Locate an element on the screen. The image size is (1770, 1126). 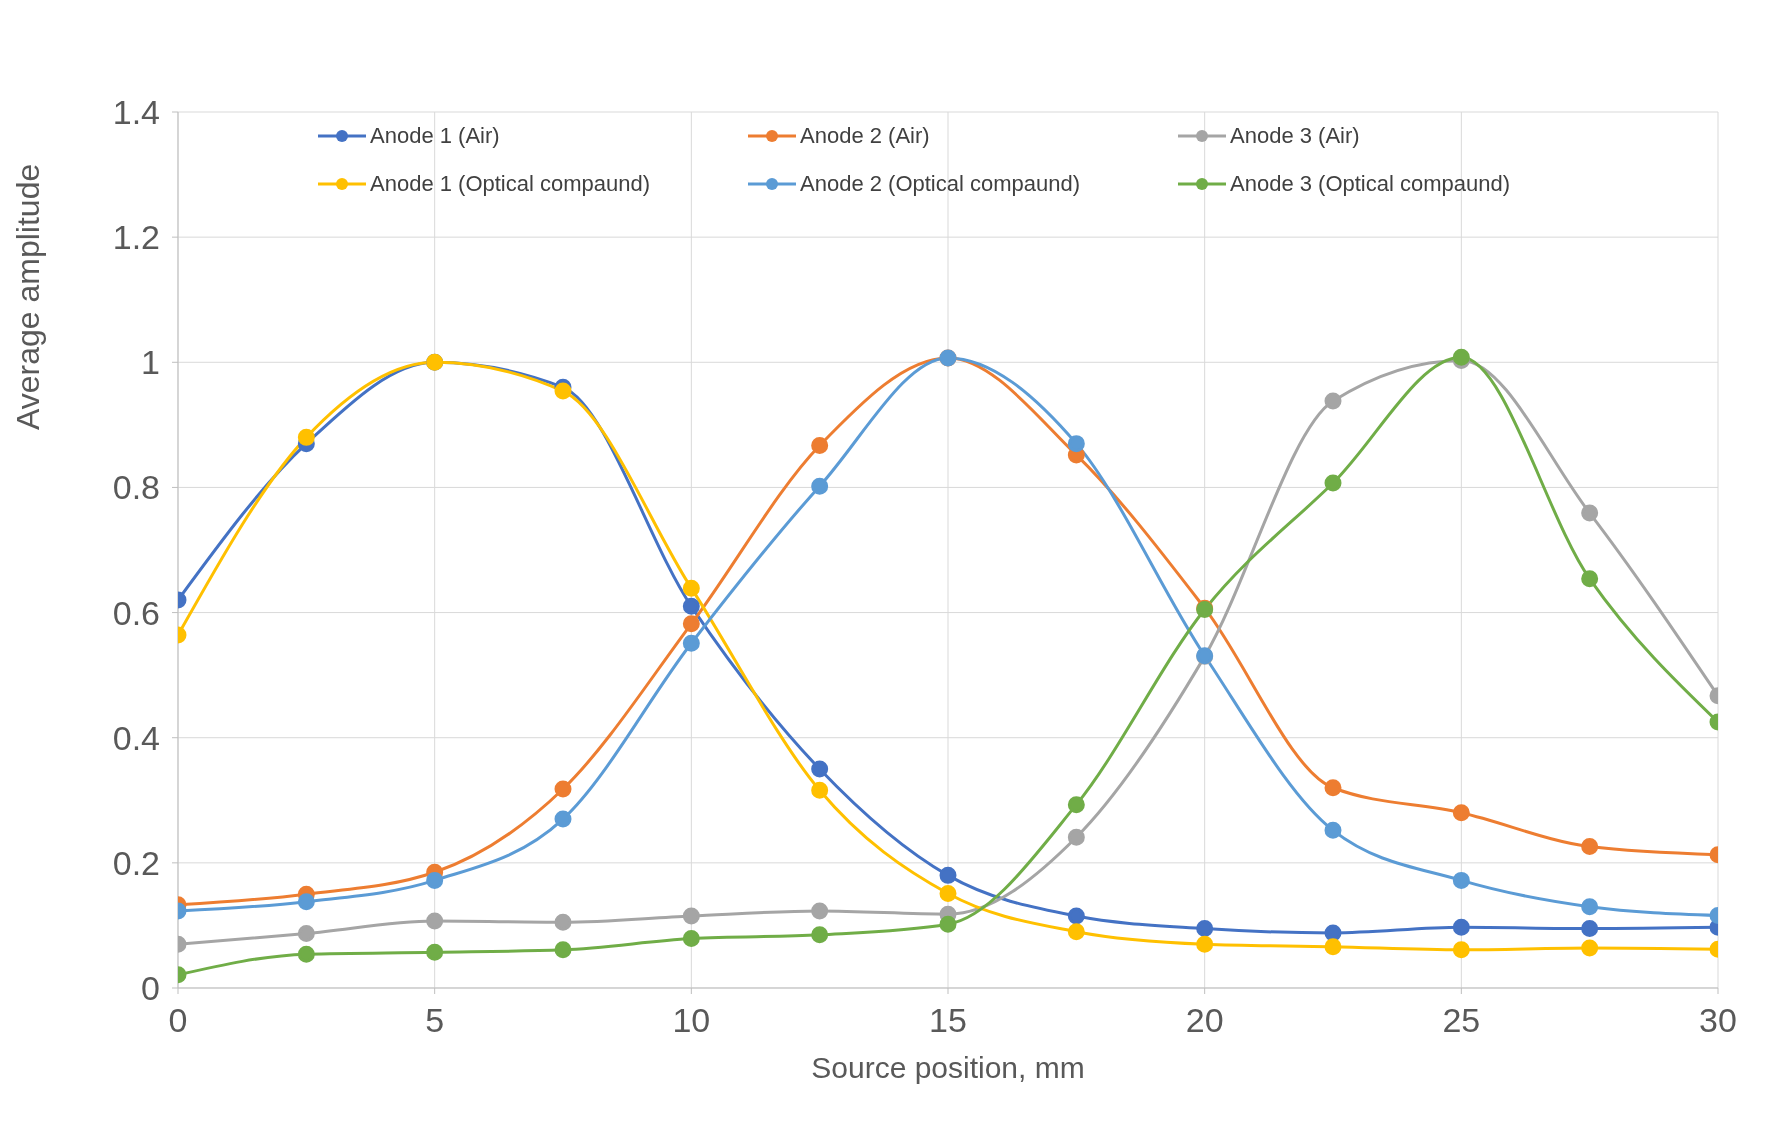
y-tick-label: 0.4 is located at coordinates (136, 737).